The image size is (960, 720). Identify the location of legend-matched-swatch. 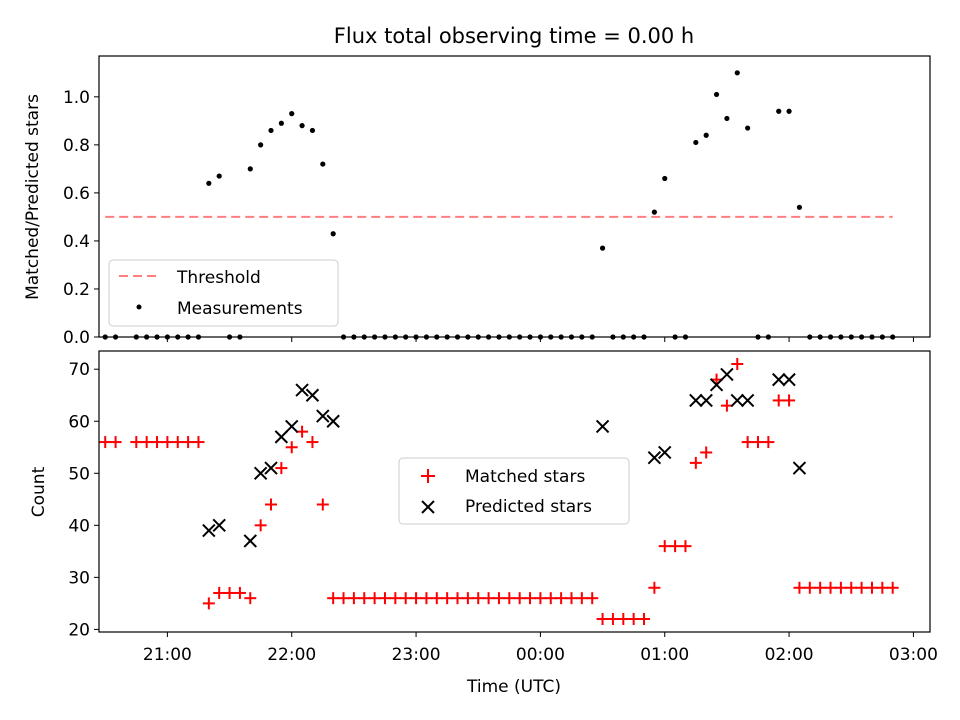
(428, 476).